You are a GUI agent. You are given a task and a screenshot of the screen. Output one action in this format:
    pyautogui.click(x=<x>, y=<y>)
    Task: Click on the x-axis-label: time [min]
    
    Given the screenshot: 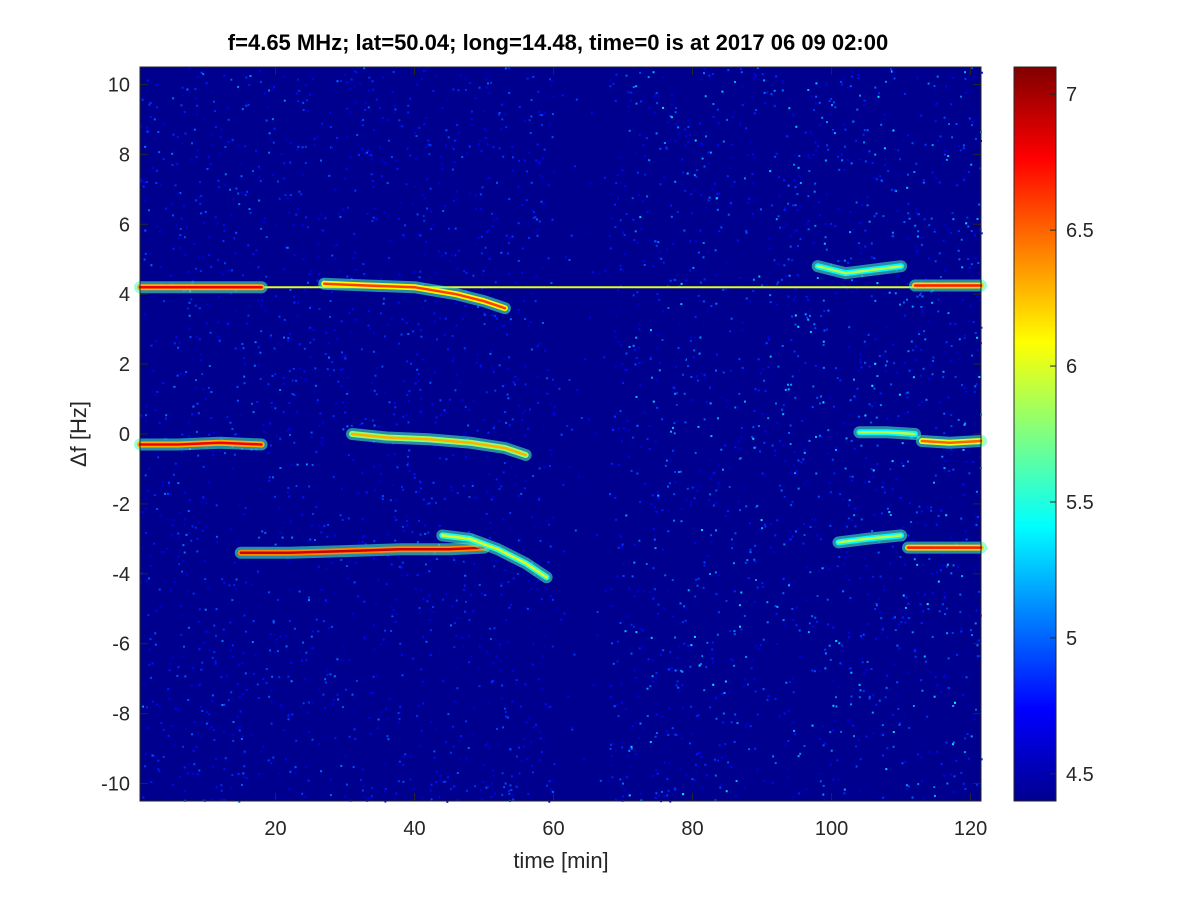 What is the action you would take?
    pyautogui.click(x=560, y=860)
    